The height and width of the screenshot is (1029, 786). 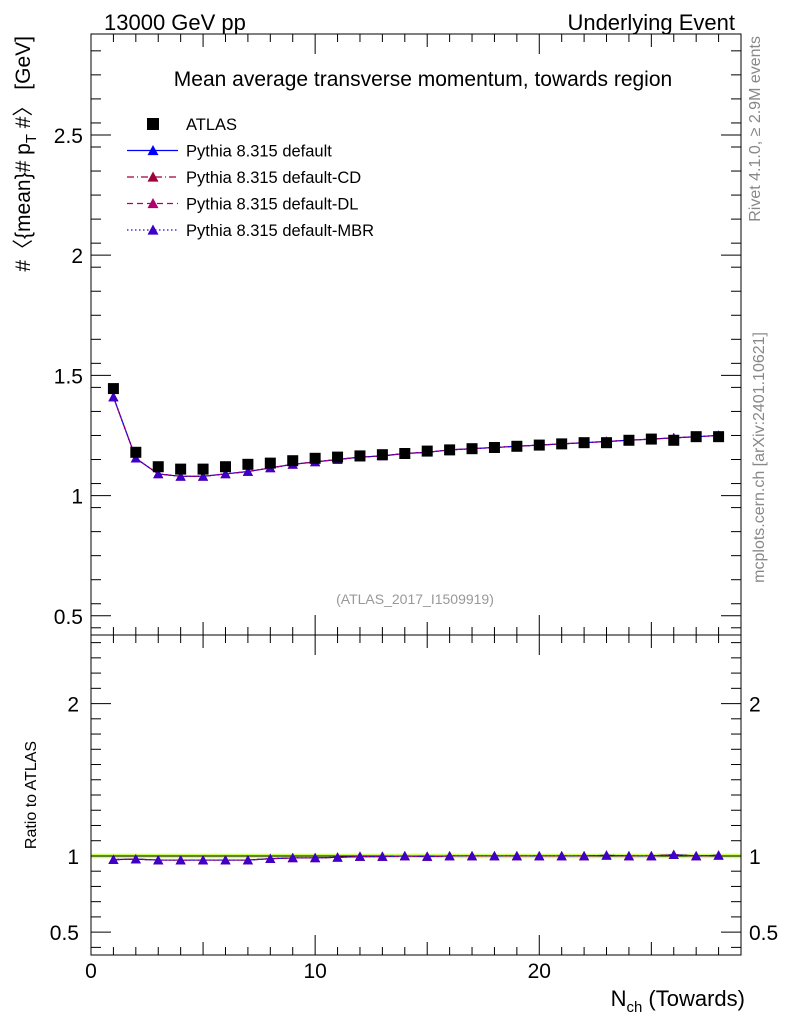 I want to click on ratio-y-tick-label: 2, so click(x=73, y=705).